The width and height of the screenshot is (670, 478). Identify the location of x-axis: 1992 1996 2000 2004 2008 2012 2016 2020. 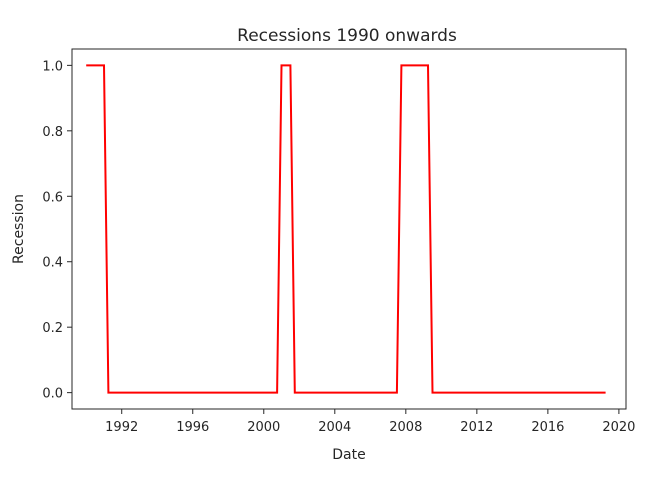
(370, 422).